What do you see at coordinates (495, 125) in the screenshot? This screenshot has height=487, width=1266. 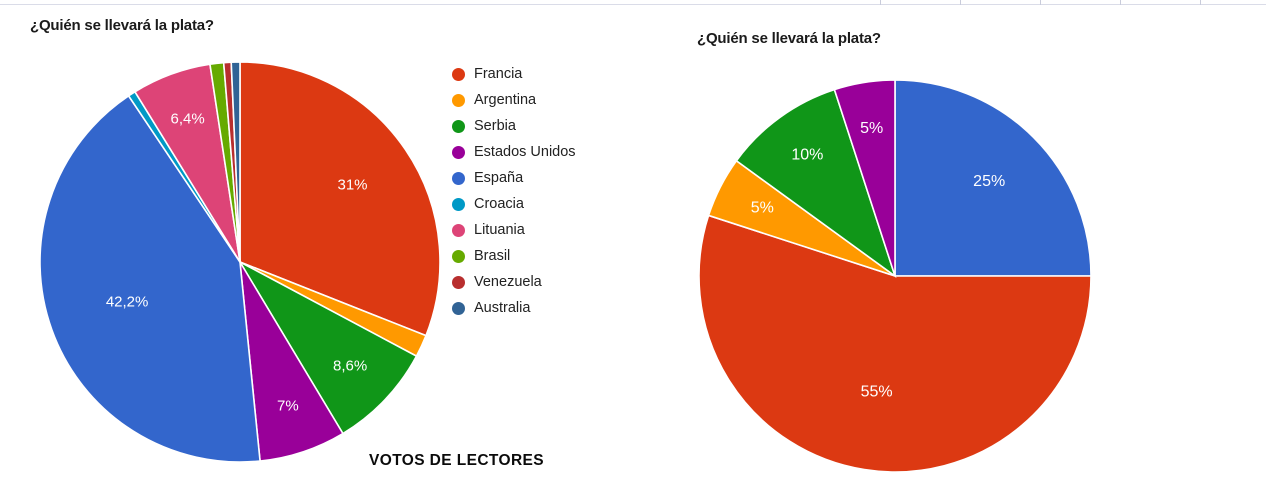 I see `legend-item-label: Serbia` at bounding box center [495, 125].